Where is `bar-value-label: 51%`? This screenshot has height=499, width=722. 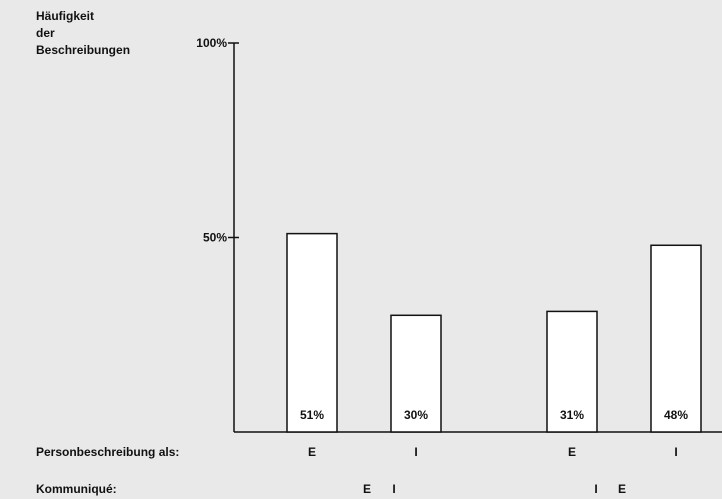
bar-value-label: 51% is located at coordinates (312, 415).